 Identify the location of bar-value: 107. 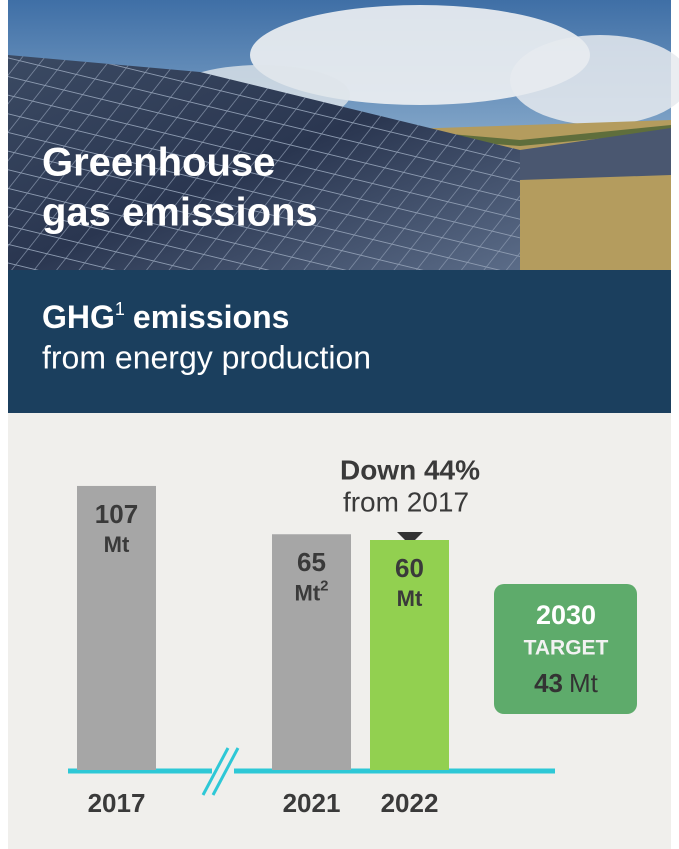
(116, 514).